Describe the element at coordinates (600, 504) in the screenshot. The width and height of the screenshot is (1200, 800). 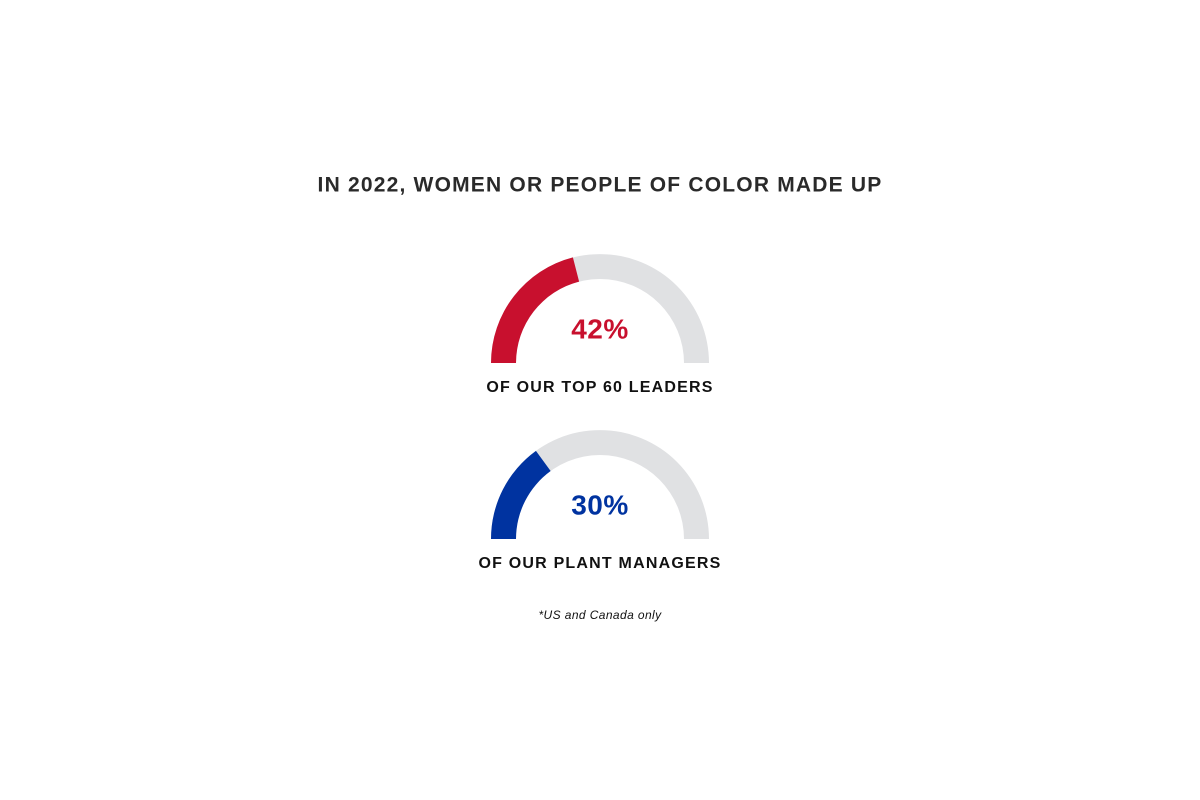
I see `value-label: 30%` at that location.